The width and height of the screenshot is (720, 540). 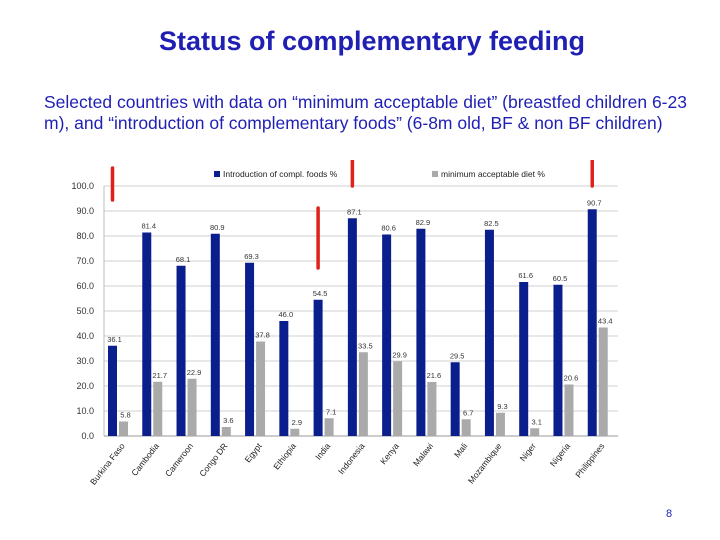 What do you see at coordinates (85, 311) in the screenshot?
I see `y-tick-label: 50.0` at bounding box center [85, 311].